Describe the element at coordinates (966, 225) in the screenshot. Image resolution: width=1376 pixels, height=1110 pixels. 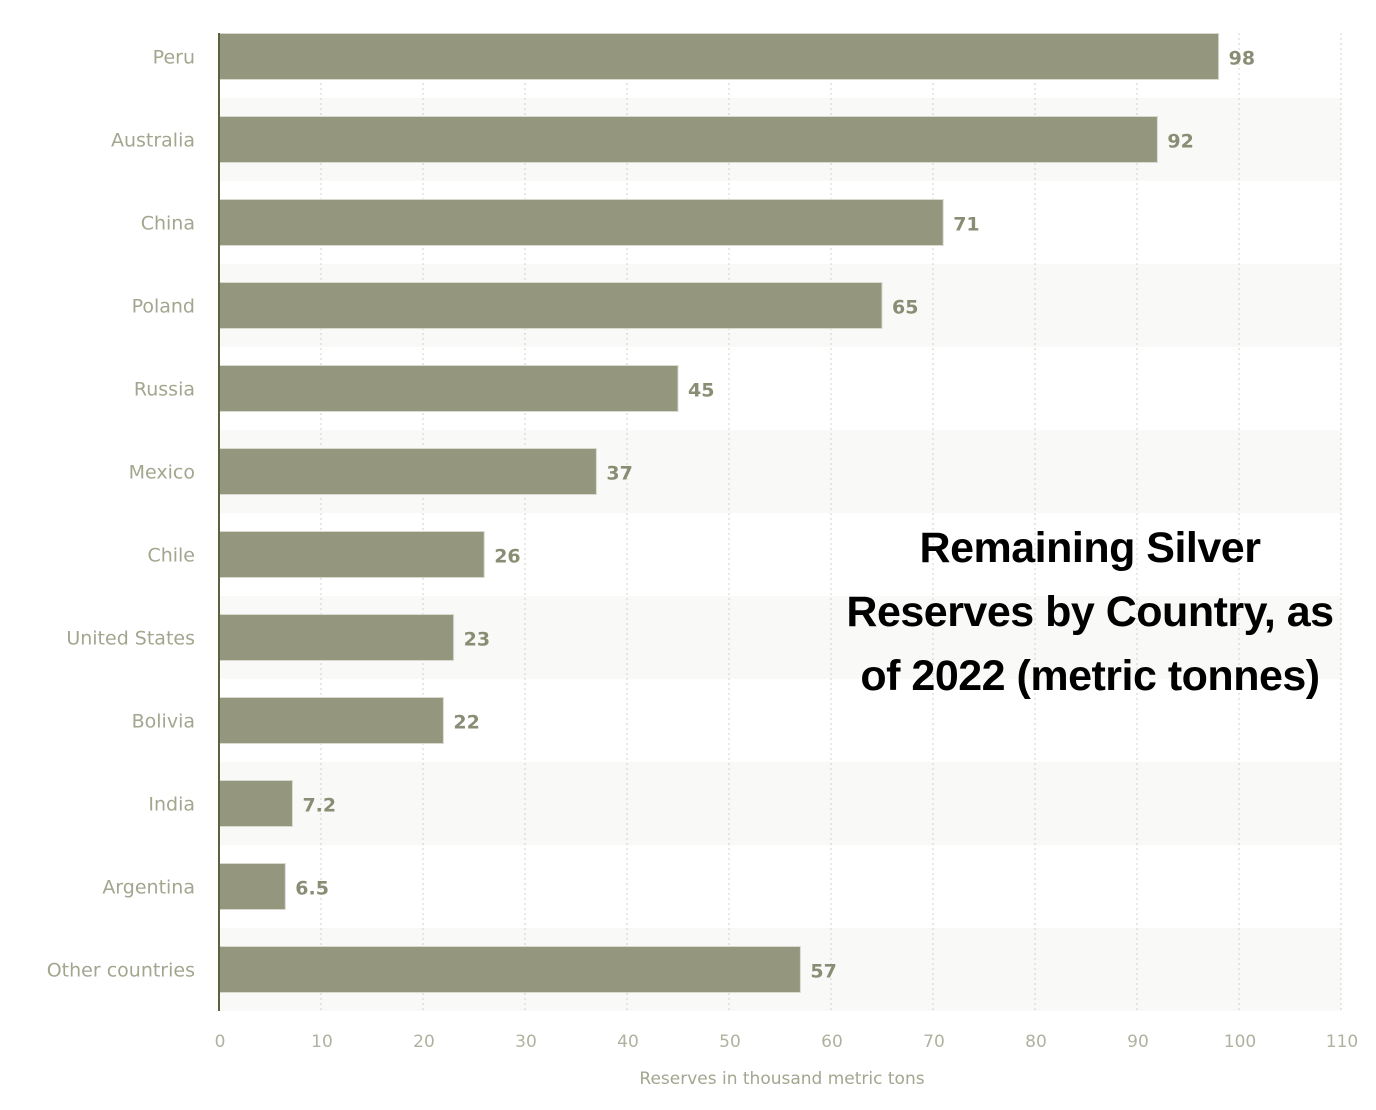
I see `value-label: 71` at that location.